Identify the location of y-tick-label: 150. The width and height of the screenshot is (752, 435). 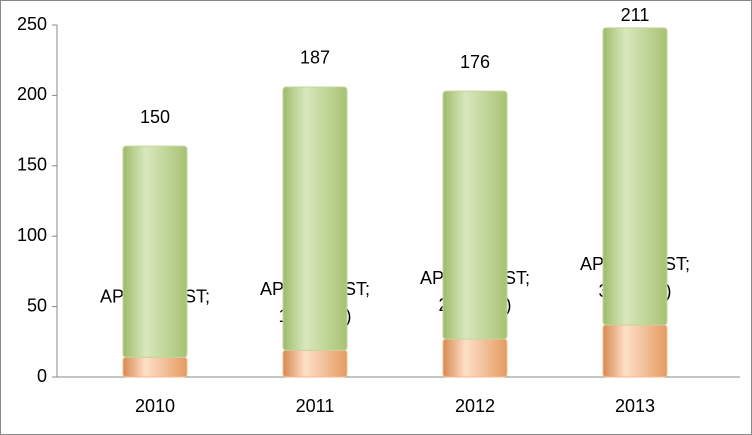
(32, 165).